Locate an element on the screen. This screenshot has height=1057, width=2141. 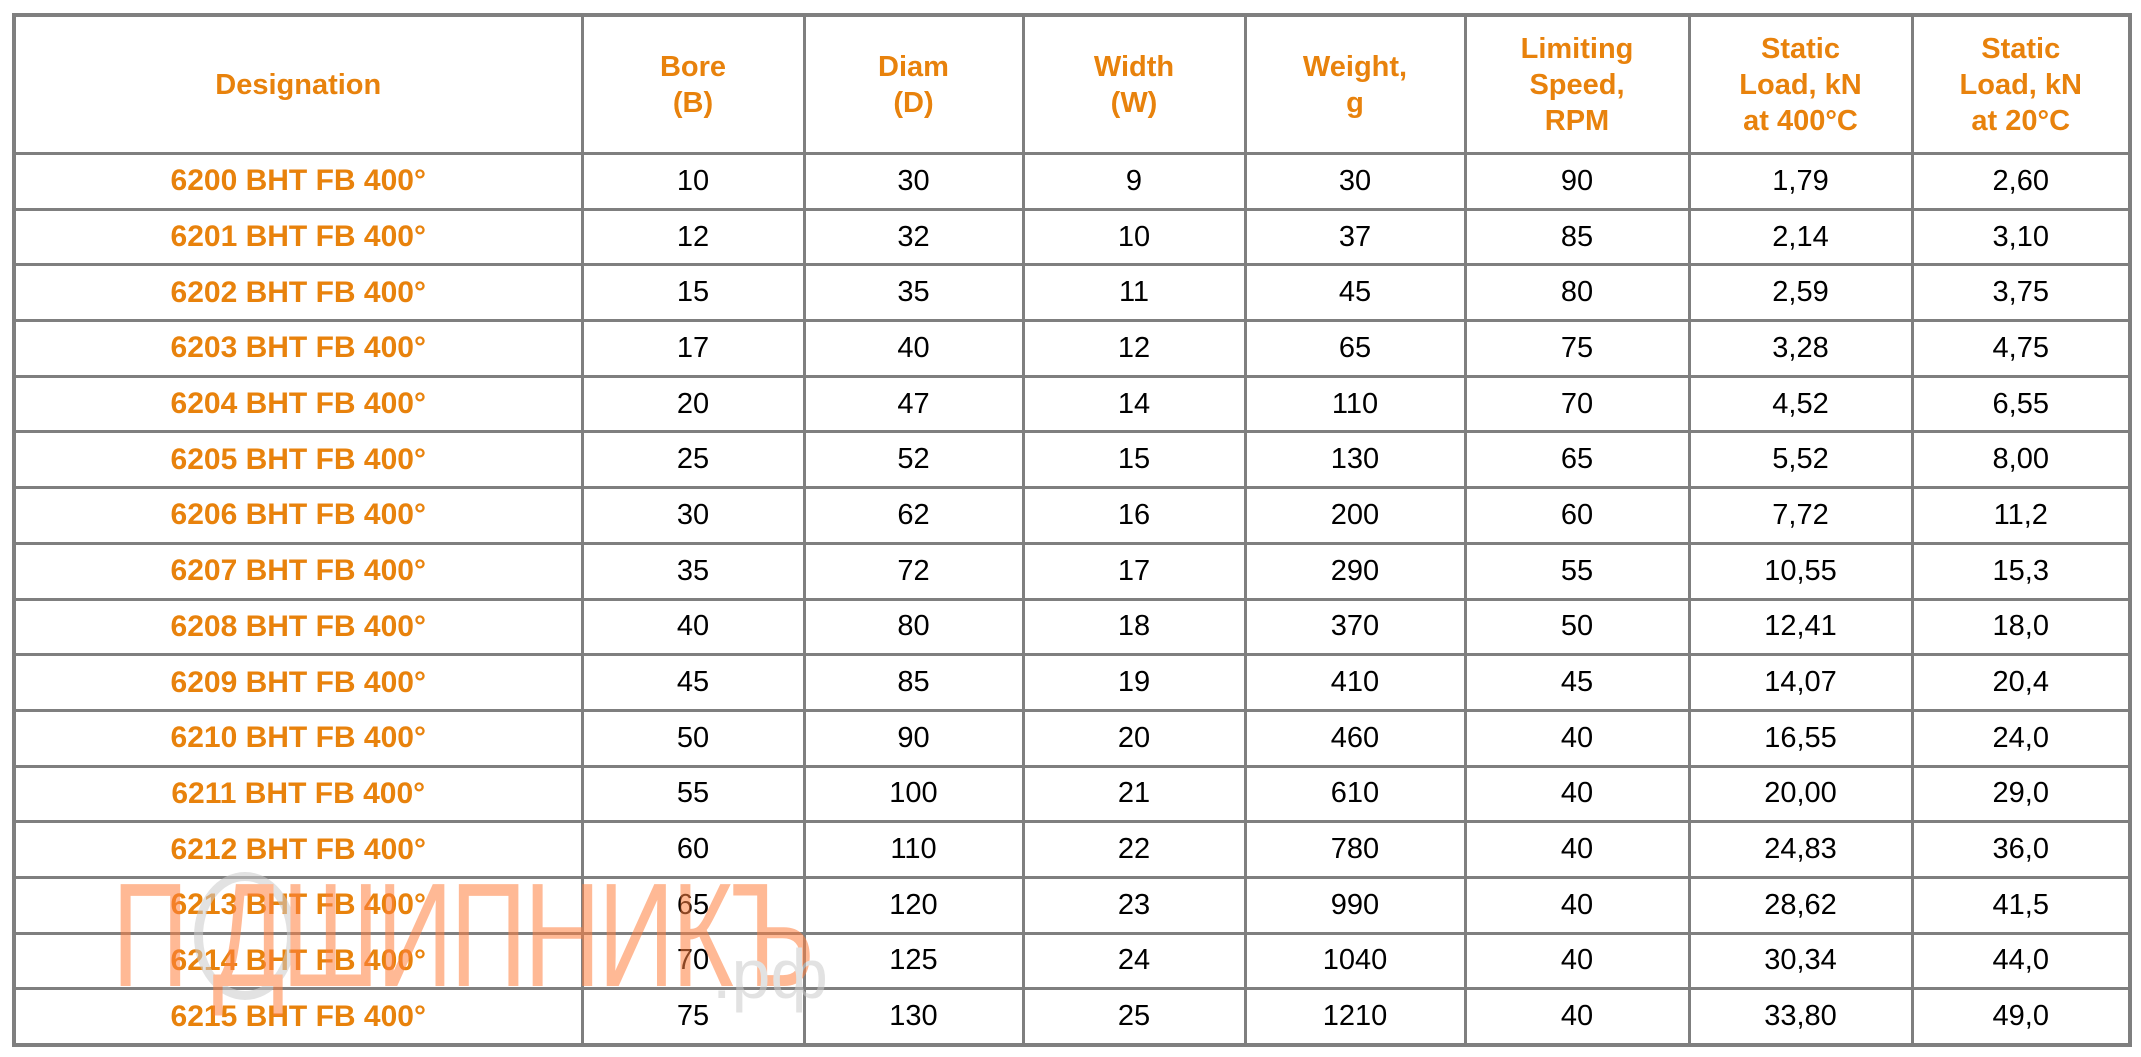
value-cell: 1,79 is located at coordinates (1800, 181).